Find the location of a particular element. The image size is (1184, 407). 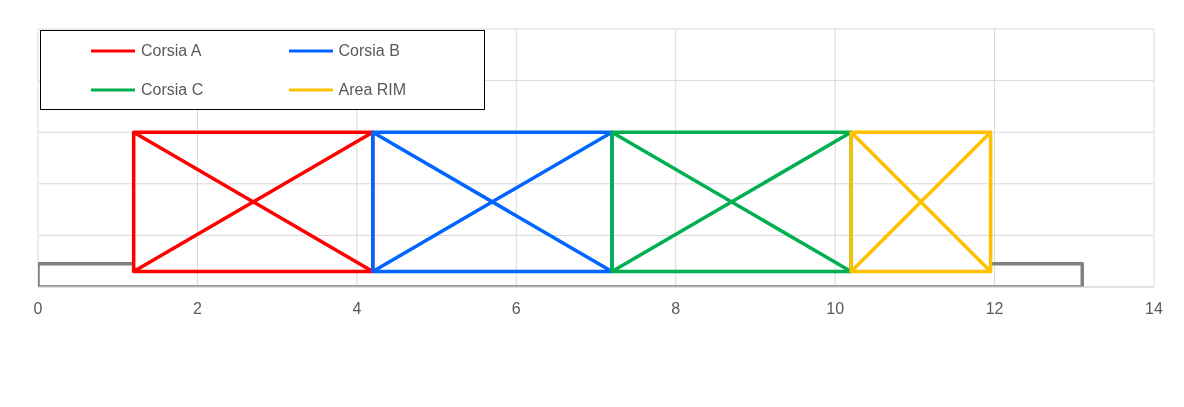

x-tick-label: 6 is located at coordinates (516, 309).